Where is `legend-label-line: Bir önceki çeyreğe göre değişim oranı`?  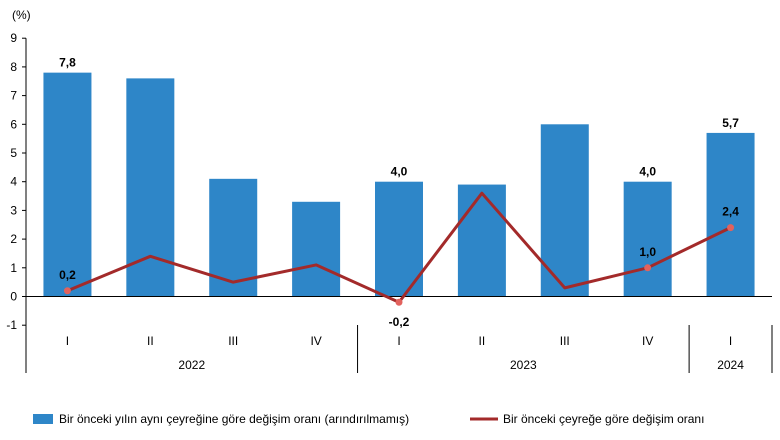 legend-label-line: Bir önceki çeyreğe göre değişim oranı is located at coordinates (603, 419).